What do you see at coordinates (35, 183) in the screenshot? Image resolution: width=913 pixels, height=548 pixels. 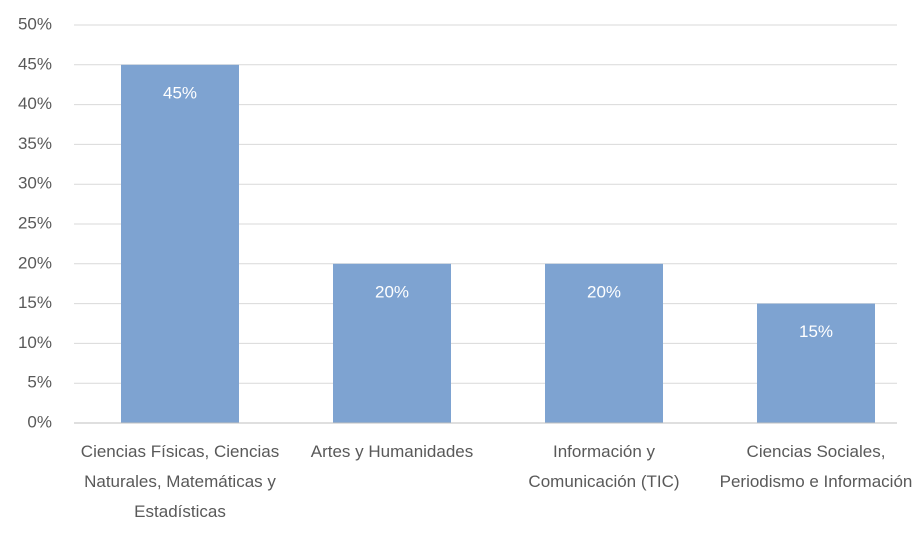 I see `y-tick-label: 30%` at bounding box center [35, 183].